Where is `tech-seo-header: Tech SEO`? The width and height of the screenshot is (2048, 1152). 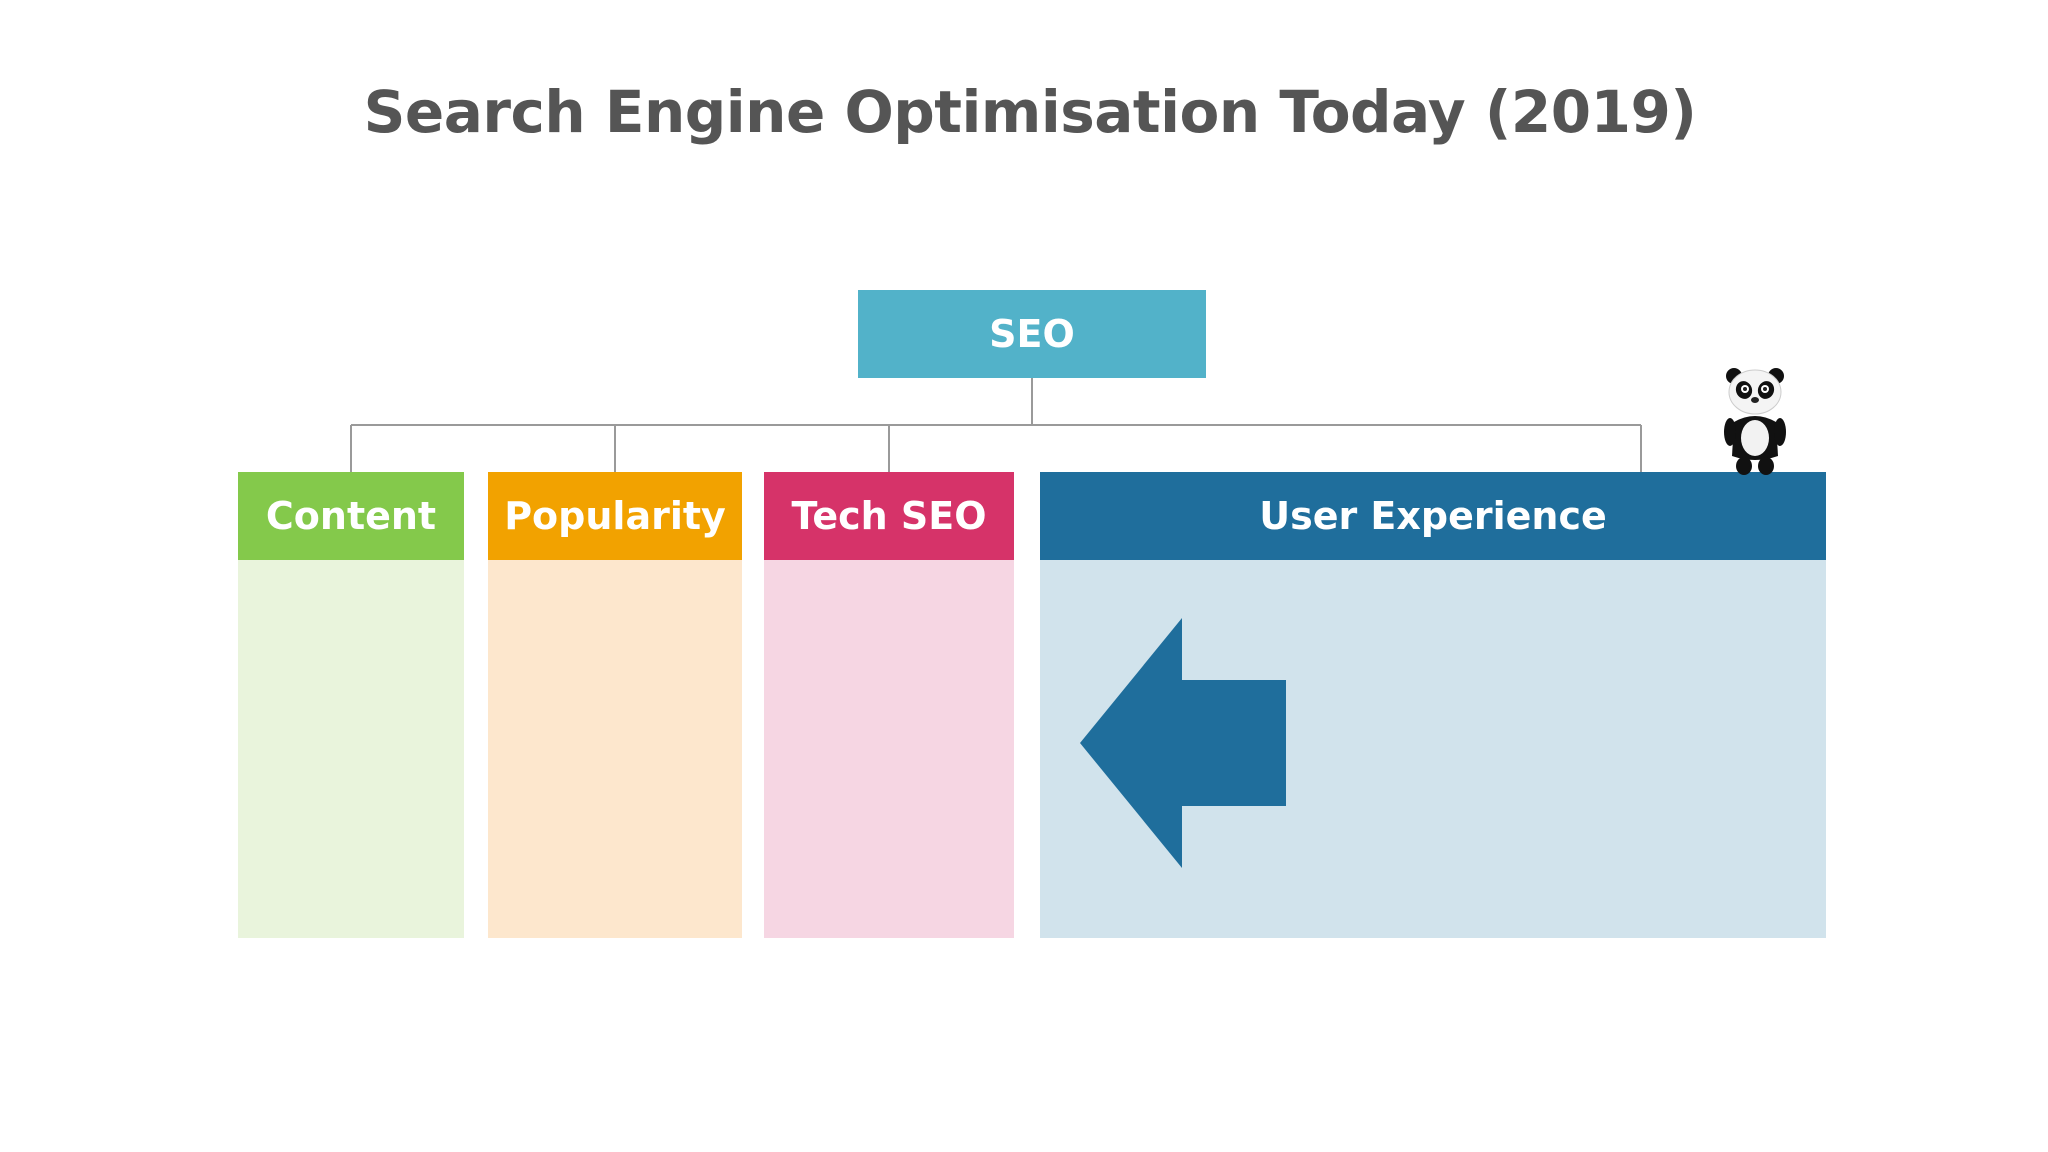
tech-seo-header: Tech SEO is located at coordinates (889, 516).